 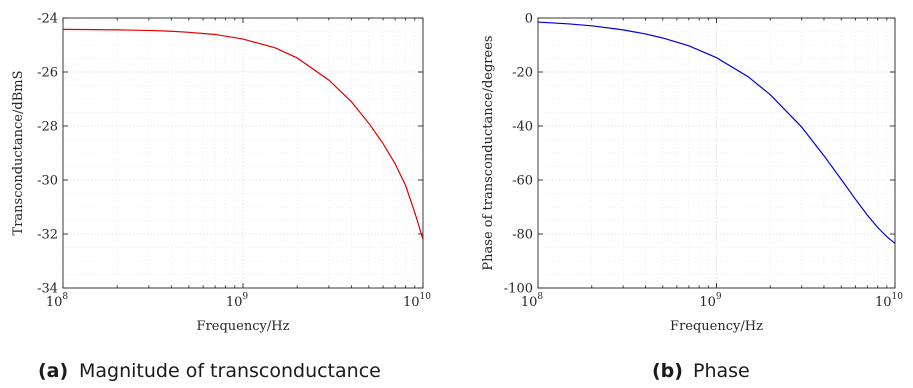 I want to click on y-tick-label: -40, so click(x=522, y=127).